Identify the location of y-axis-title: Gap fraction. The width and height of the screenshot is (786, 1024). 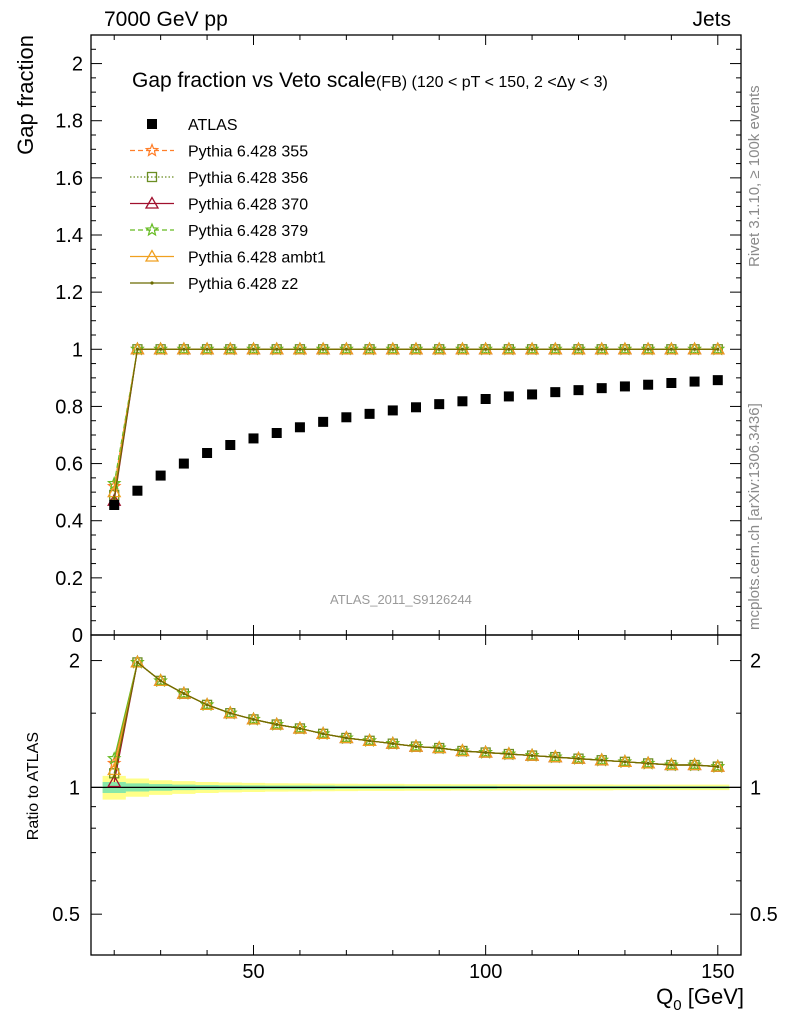
(25, 95).